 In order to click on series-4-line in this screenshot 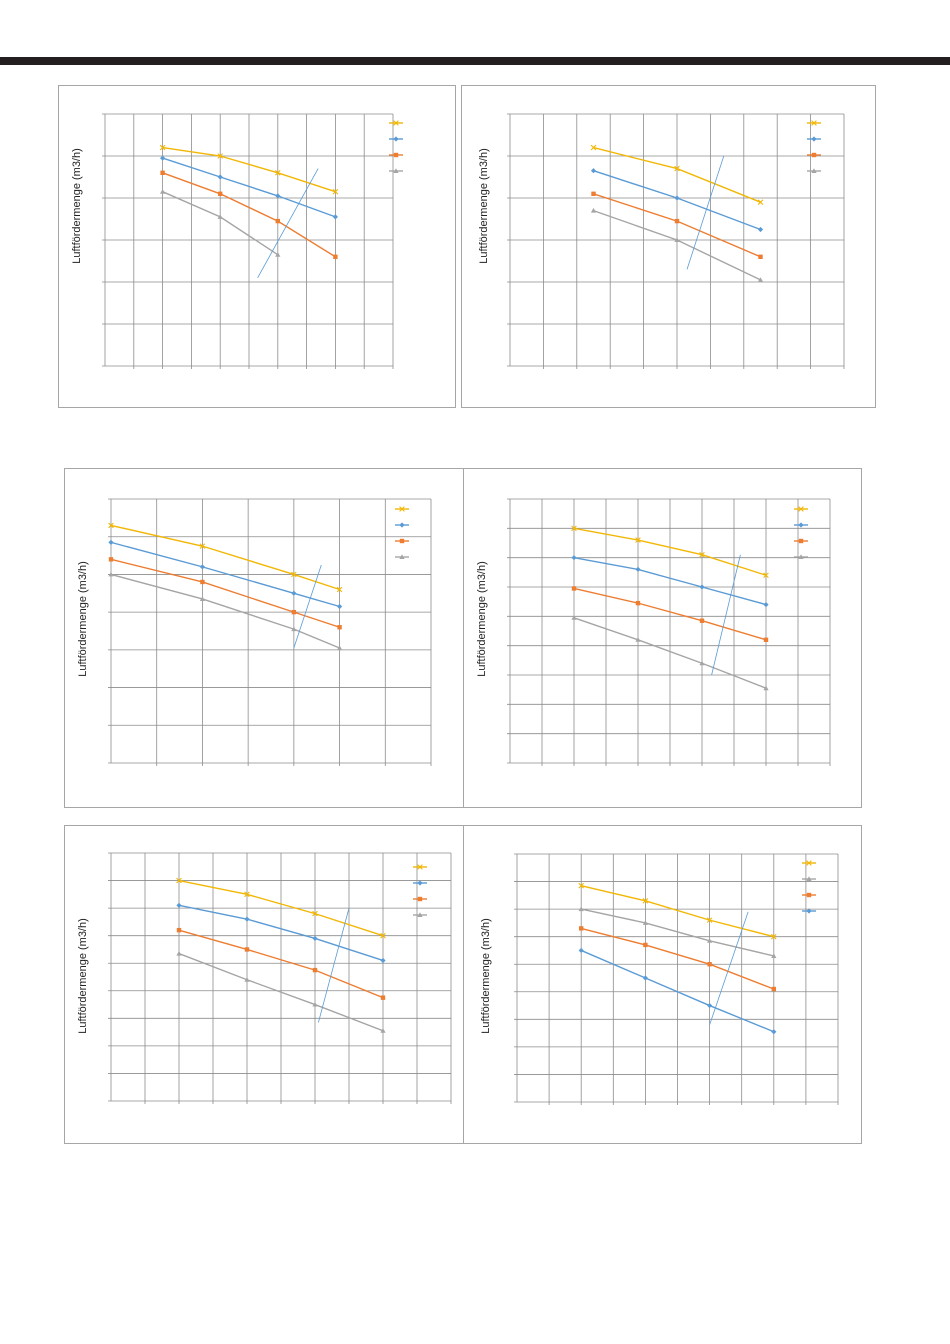, I will do `click(677, 991)`.